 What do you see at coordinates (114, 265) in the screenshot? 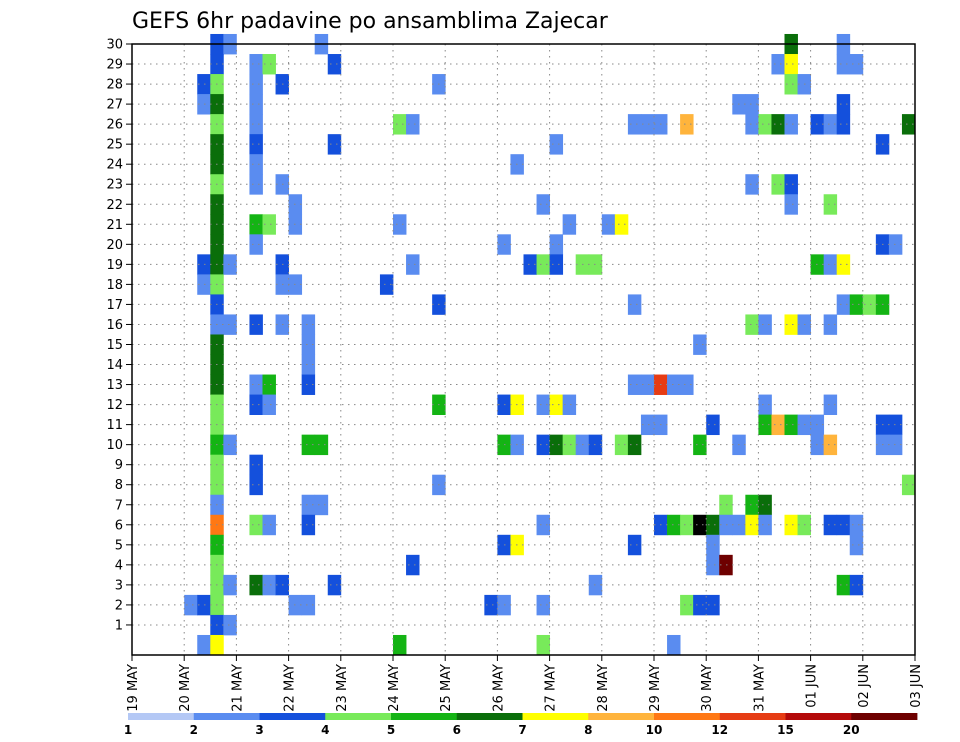
I see `y-tick-label: 19` at bounding box center [114, 265].